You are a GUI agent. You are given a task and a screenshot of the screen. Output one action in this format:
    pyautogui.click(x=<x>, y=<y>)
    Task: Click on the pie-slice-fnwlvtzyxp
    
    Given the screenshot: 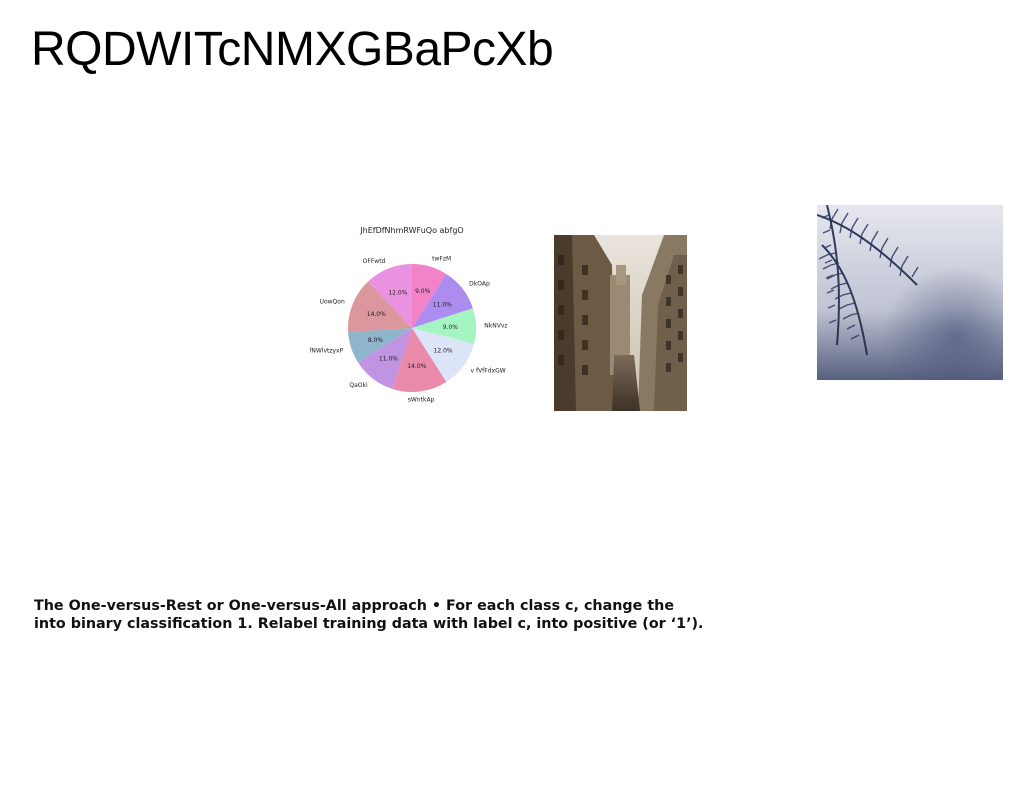 What is the action you would take?
    pyautogui.click(x=380, y=345)
    